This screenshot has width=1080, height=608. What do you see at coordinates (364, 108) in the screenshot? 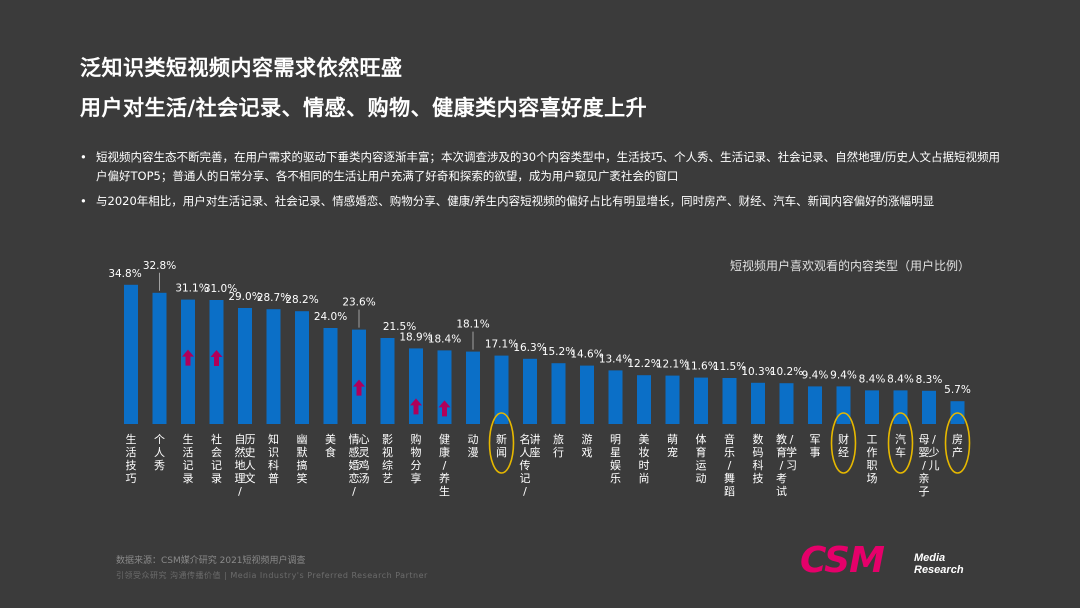
I see `page-title-line2: 用户对生活/社会记录、情感、购物、健康类内容喜好度上升` at bounding box center [364, 108].